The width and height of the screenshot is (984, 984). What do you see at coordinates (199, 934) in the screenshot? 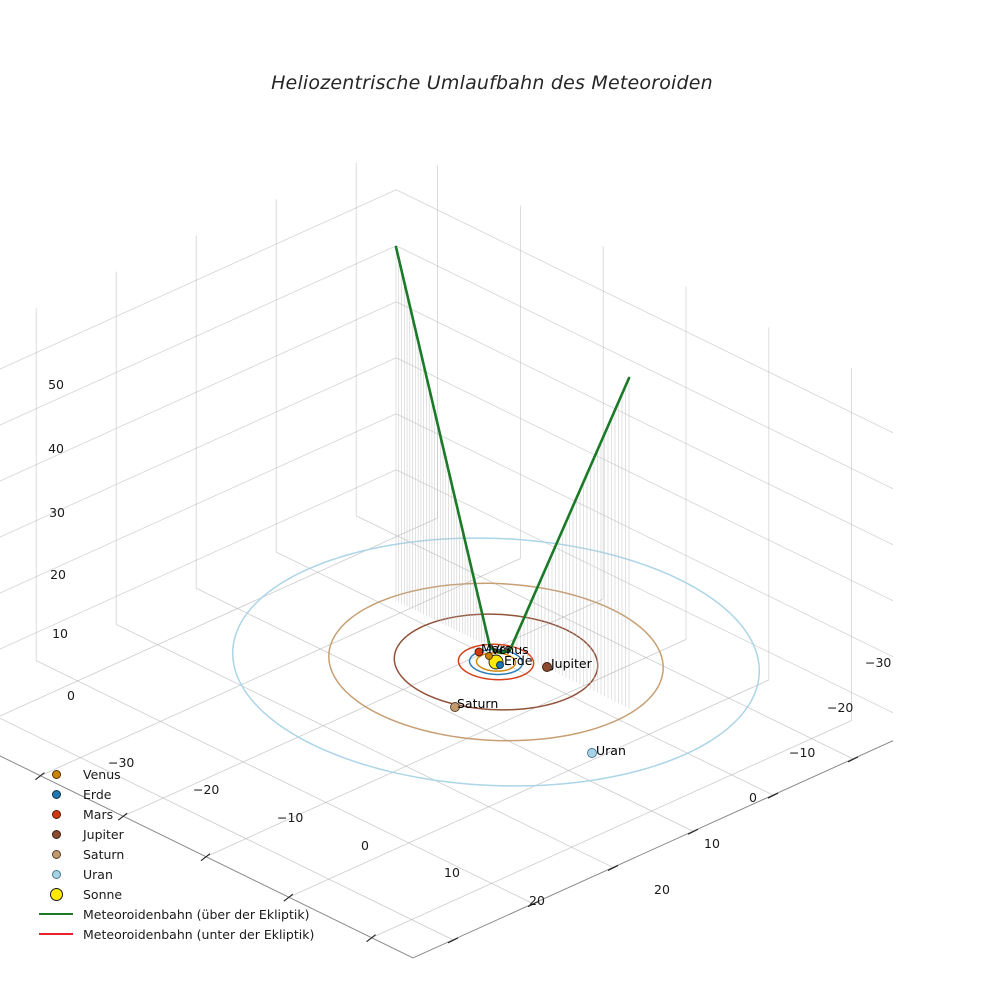
I see `legend-label: Meteoroidenbahn (unter der Ekliptik)` at bounding box center [199, 934].